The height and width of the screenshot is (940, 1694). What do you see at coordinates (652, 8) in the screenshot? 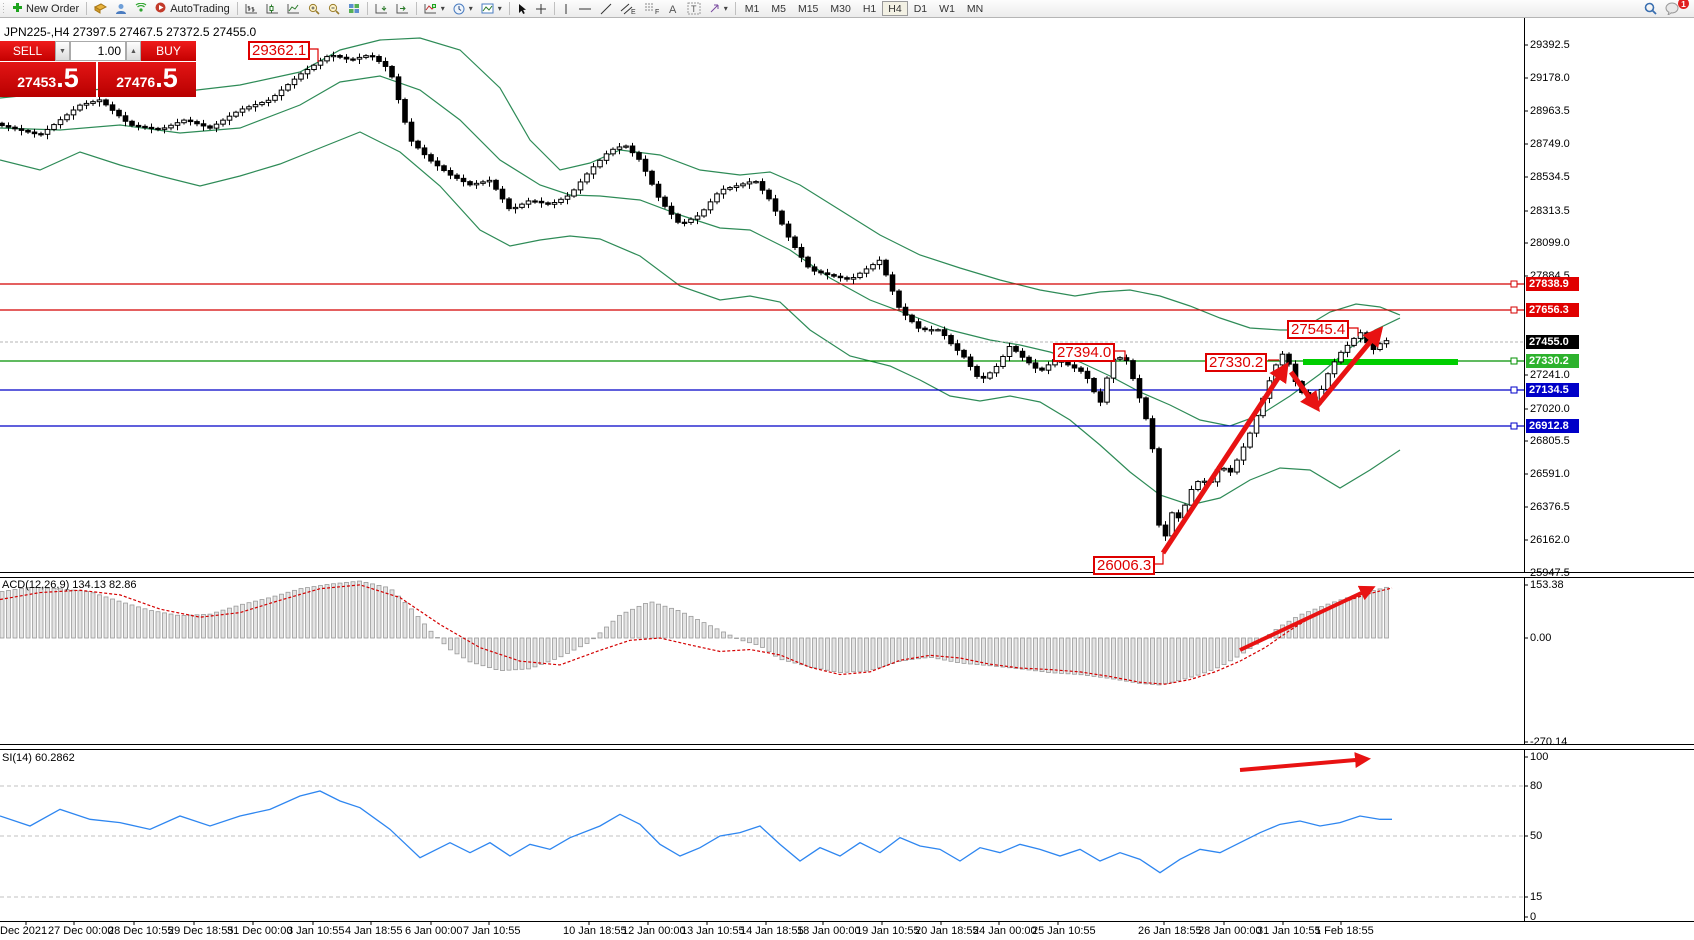
I see `fibonacci-icon: F` at bounding box center [652, 8].